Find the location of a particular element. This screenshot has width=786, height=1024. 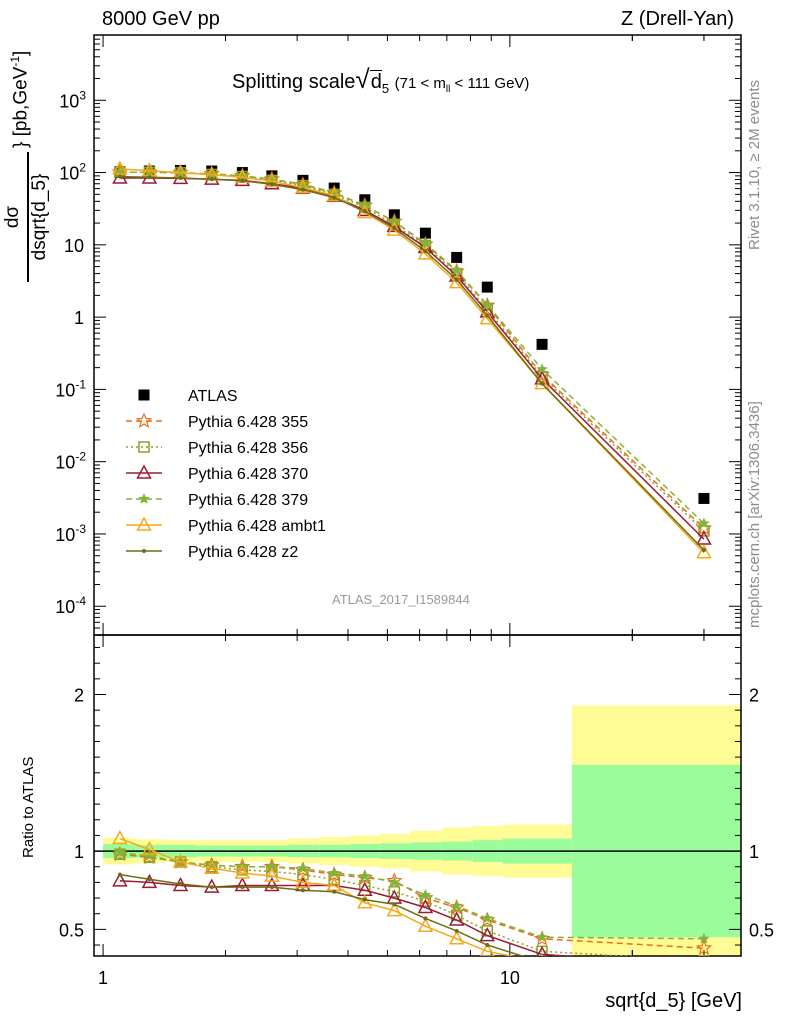

x-tick-label: 10 is located at coordinates (510, 978).